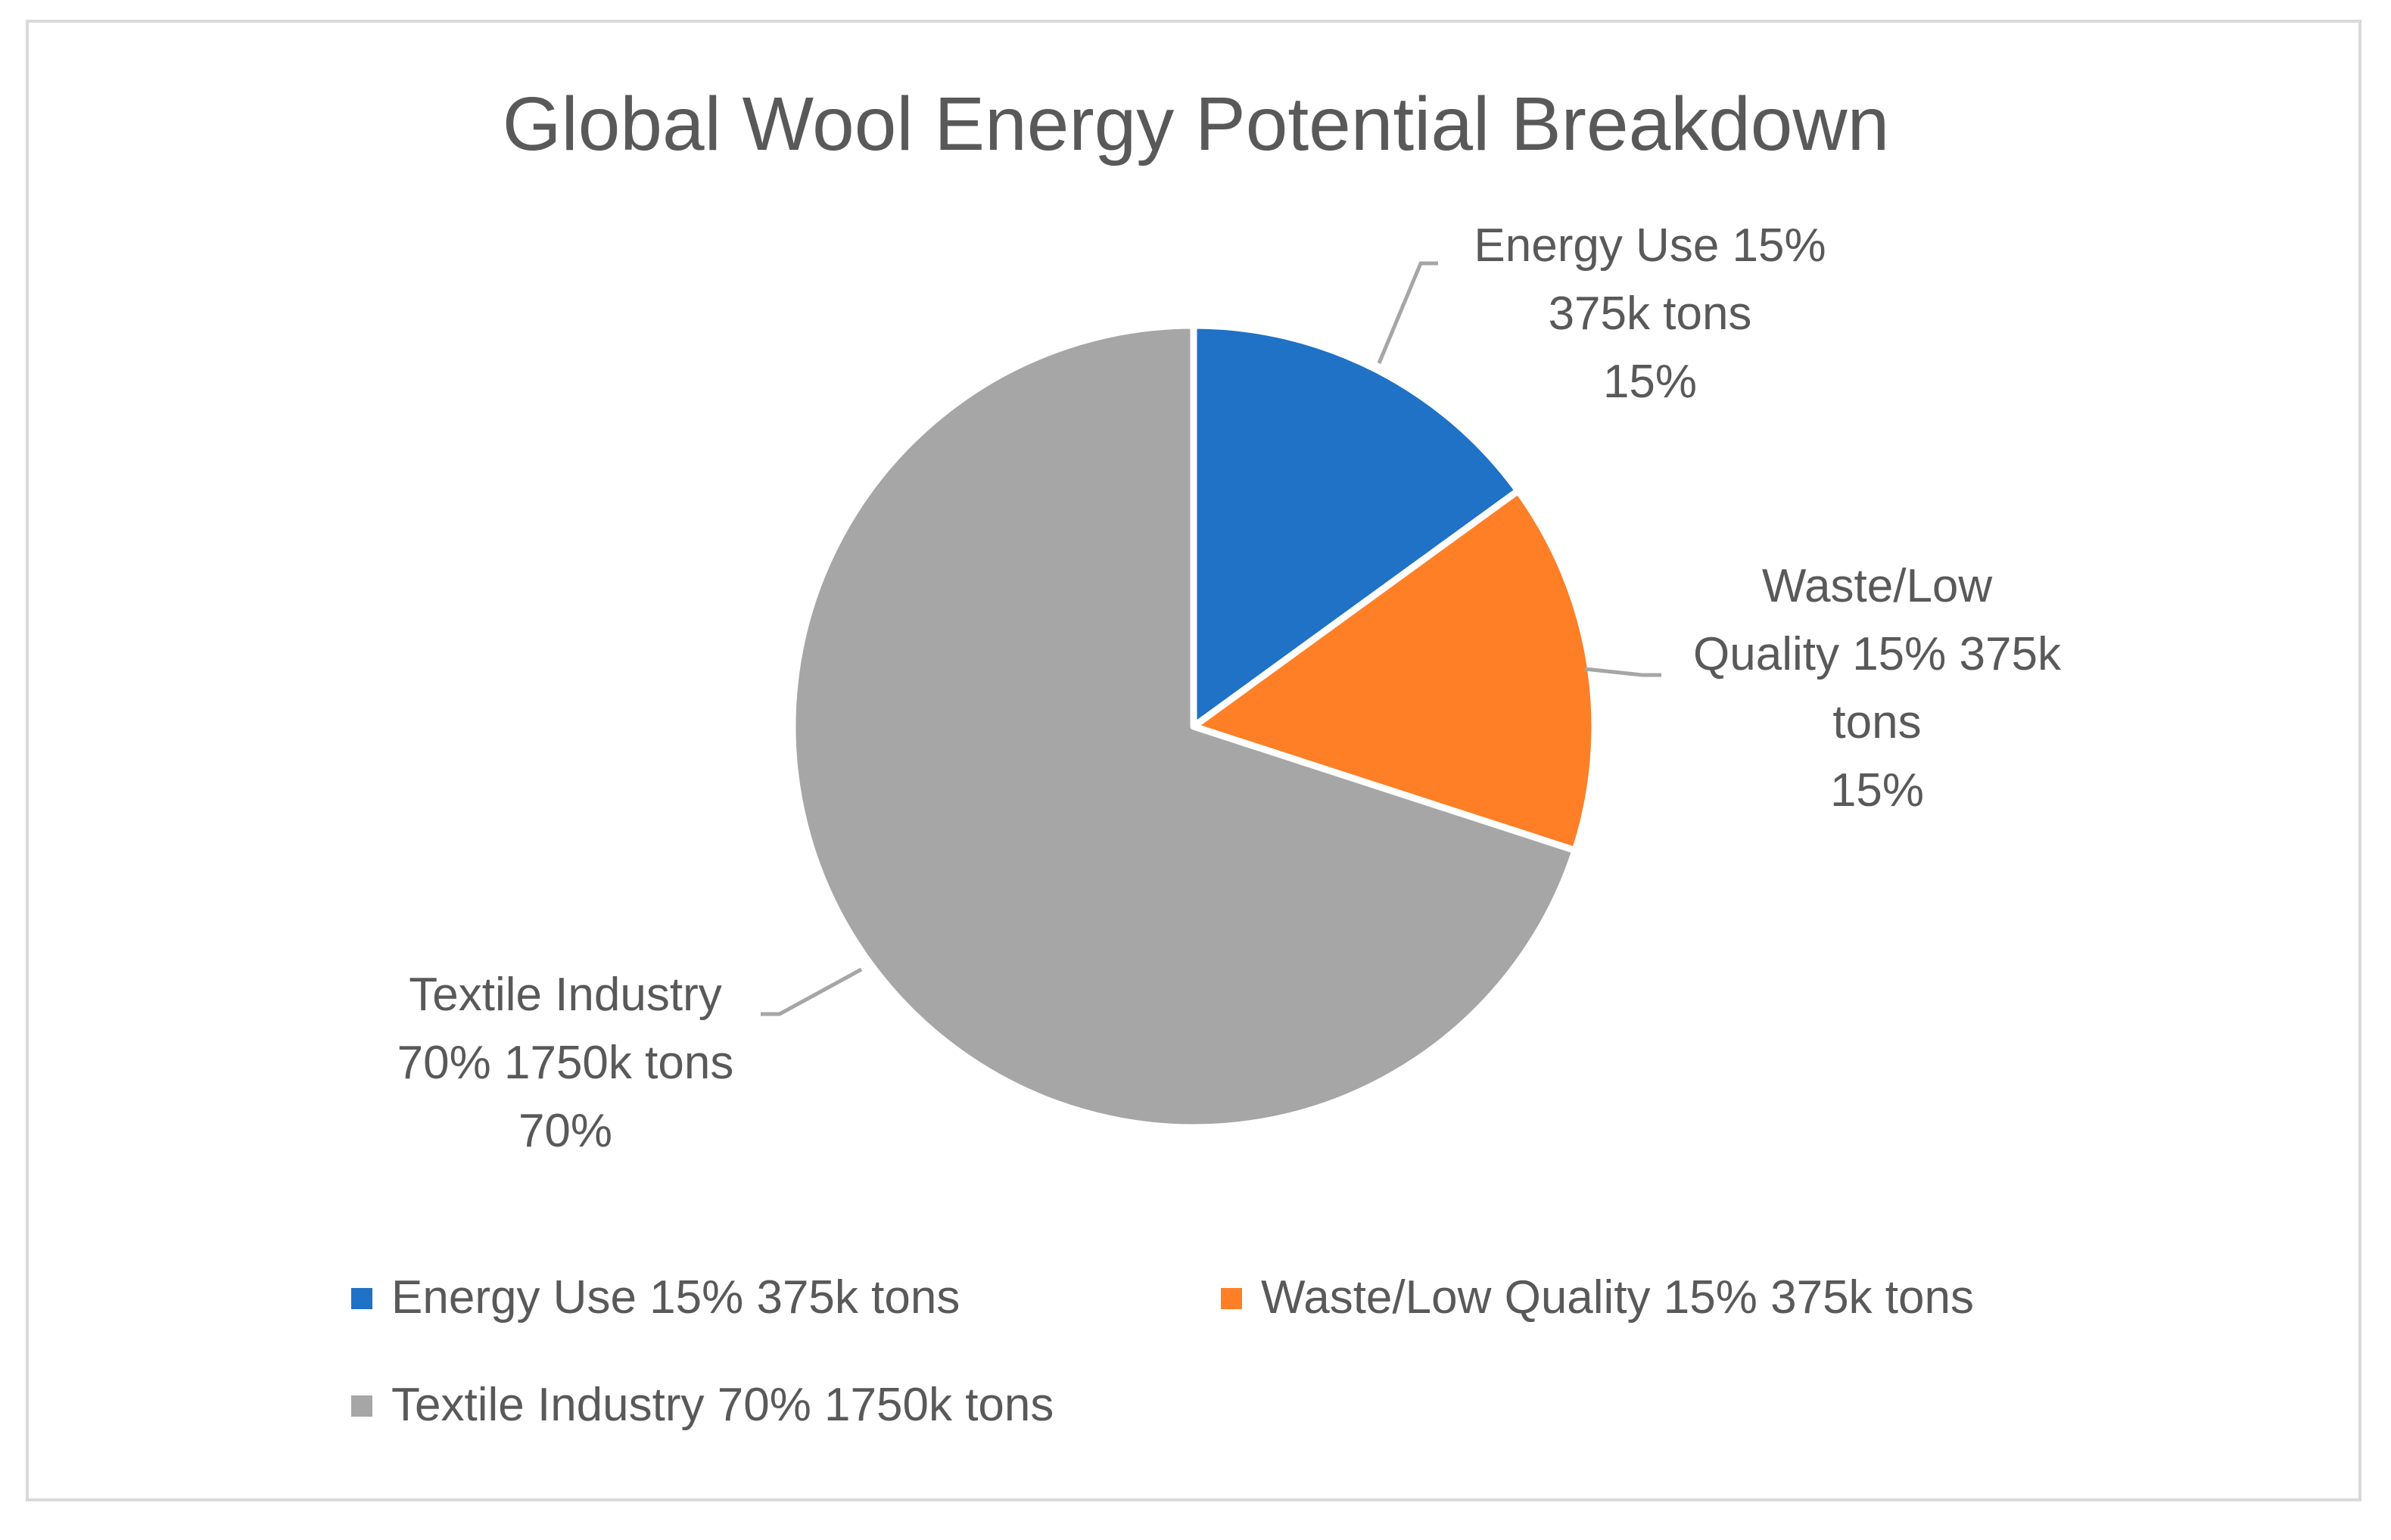 The height and width of the screenshot is (1540, 2391). What do you see at coordinates (361, 1406) in the screenshot?
I see `legend-swatch-textile-industry-70-1750k-tons` at bounding box center [361, 1406].